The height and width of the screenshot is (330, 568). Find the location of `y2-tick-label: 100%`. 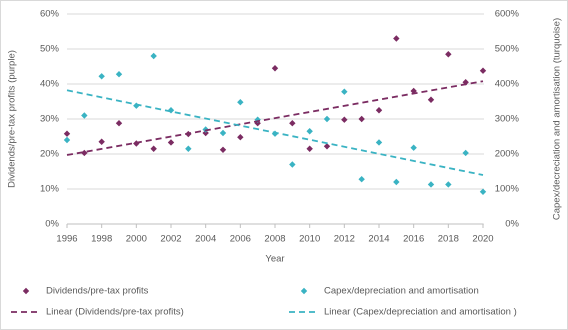

y2-tick-label: 100% is located at coordinates (507, 189).